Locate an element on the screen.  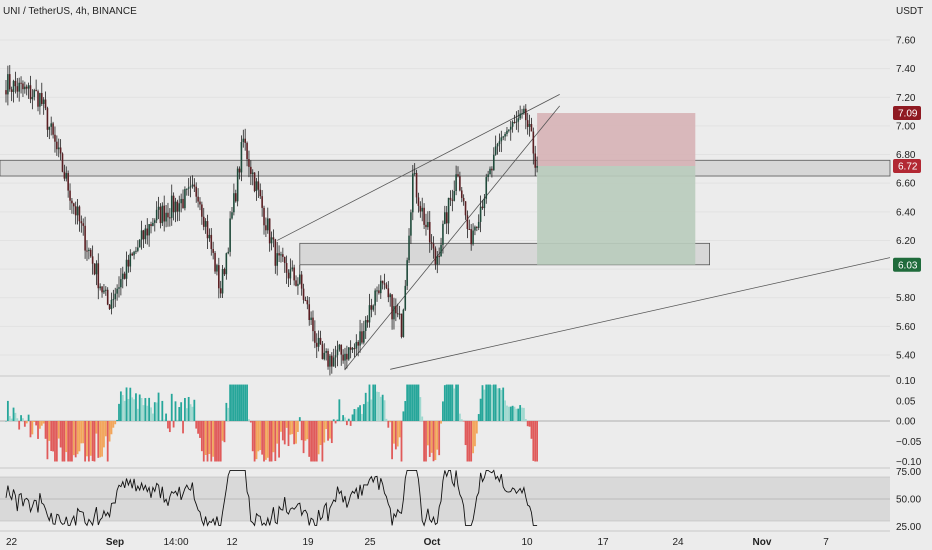
macd-pane is located at coordinates (445, 423).